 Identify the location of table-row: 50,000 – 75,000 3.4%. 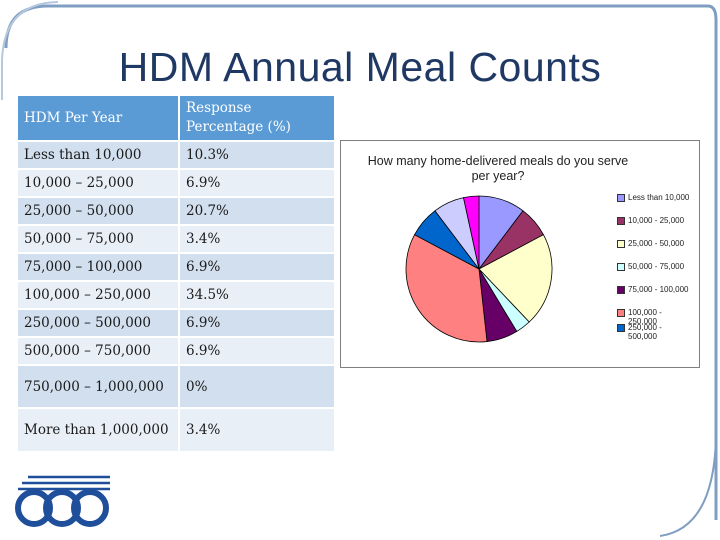
(177, 239).